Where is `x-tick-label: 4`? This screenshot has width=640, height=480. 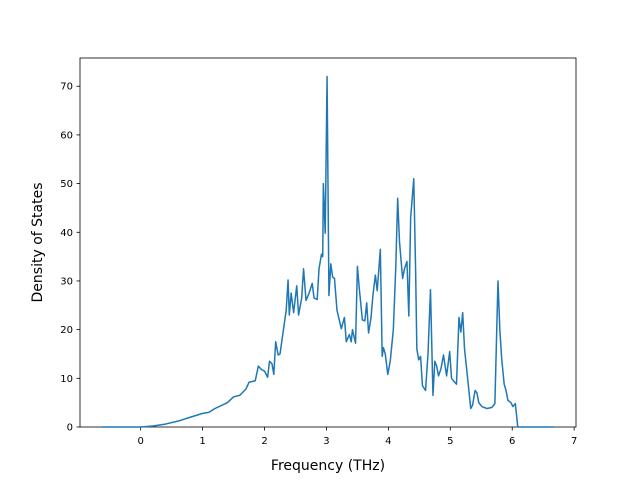 x-tick-label: 4 is located at coordinates (388, 441).